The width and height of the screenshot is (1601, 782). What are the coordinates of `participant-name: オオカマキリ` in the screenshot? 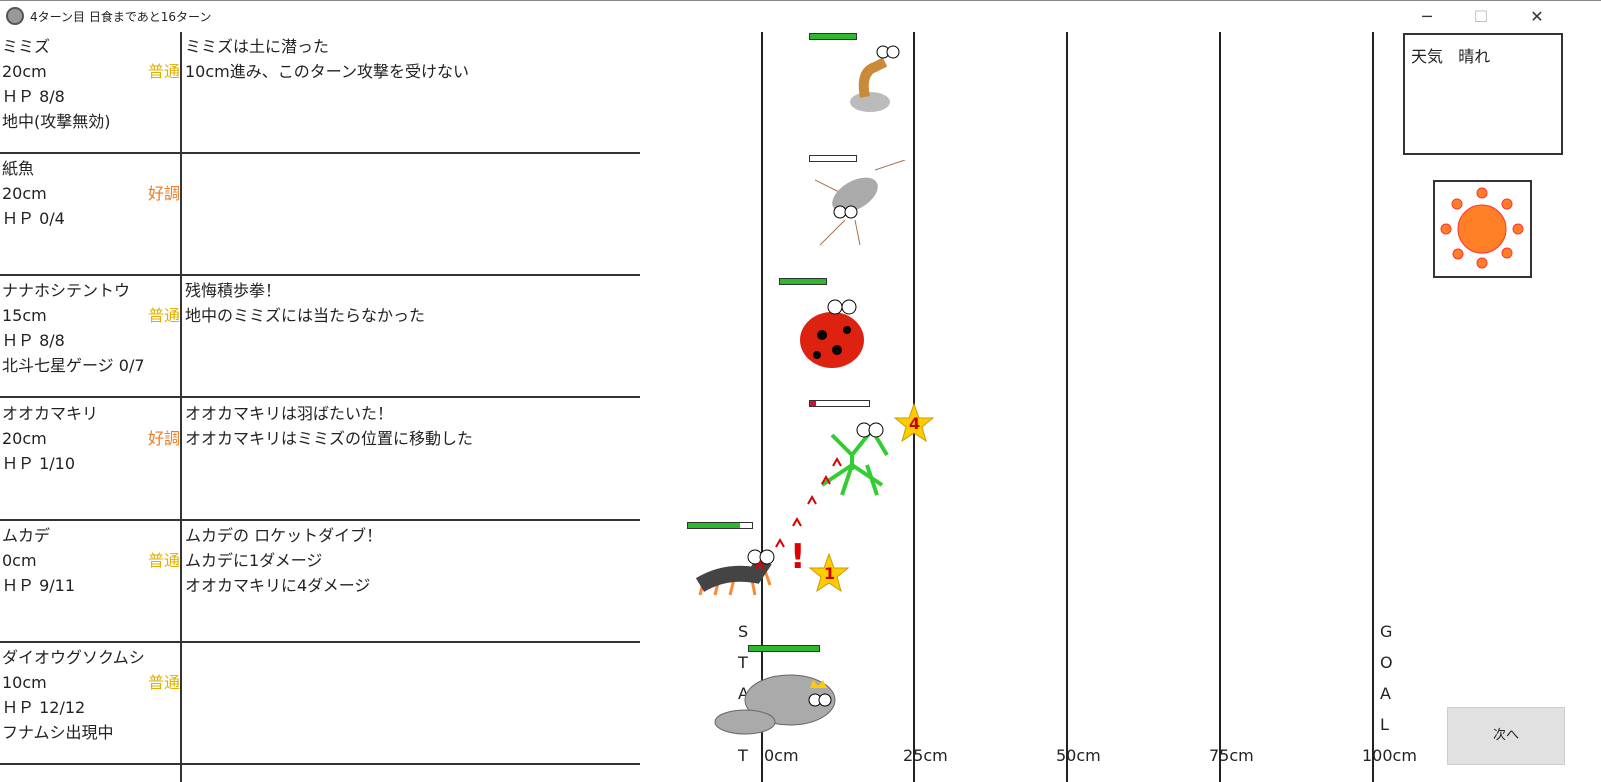 It's located at (50, 413).